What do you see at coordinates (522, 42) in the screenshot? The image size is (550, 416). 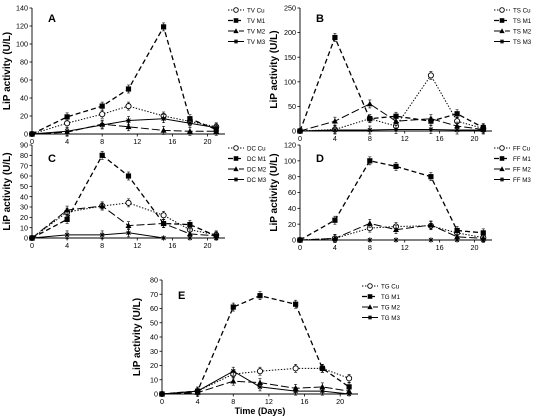 I see `legend-entry: TS M3` at bounding box center [522, 42].